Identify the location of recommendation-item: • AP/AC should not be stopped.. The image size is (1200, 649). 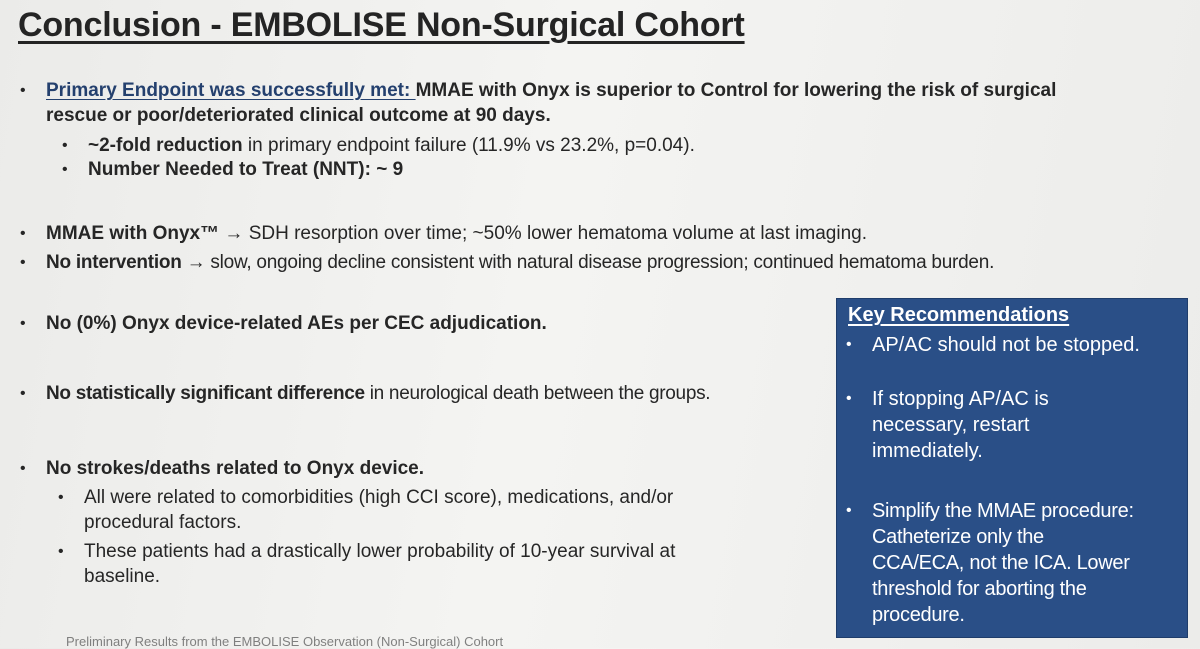
(1014, 345).